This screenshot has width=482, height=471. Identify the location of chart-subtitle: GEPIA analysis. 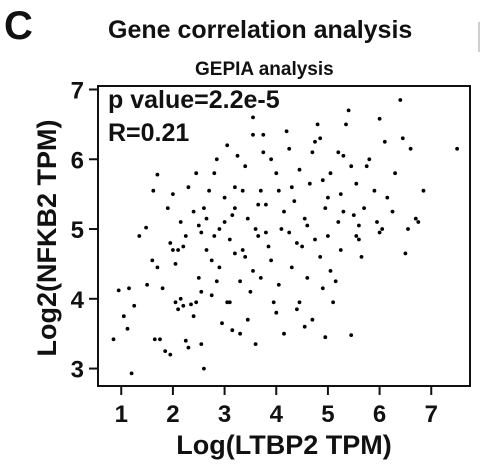
(264, 69).